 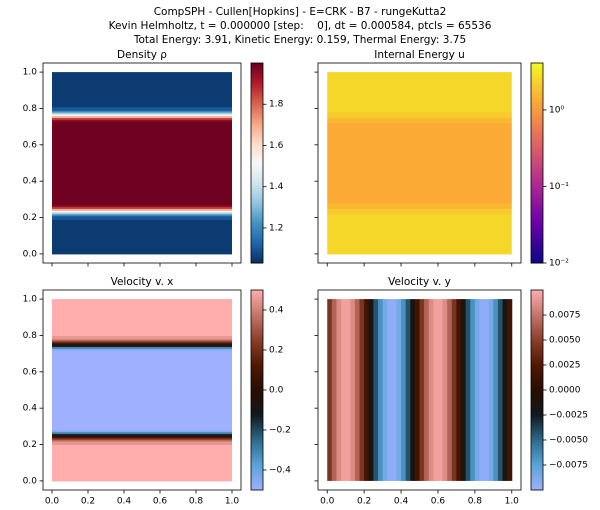 I want to click on colorbar-tick-label: 1.4, so click(x=276, y=187).